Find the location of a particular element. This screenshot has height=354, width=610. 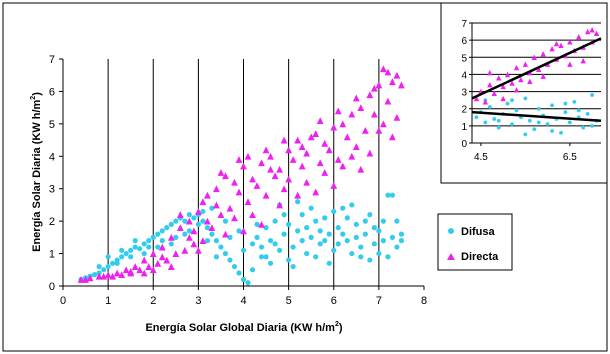

x-tick-label: 0 is located at coordinates (63, 301).